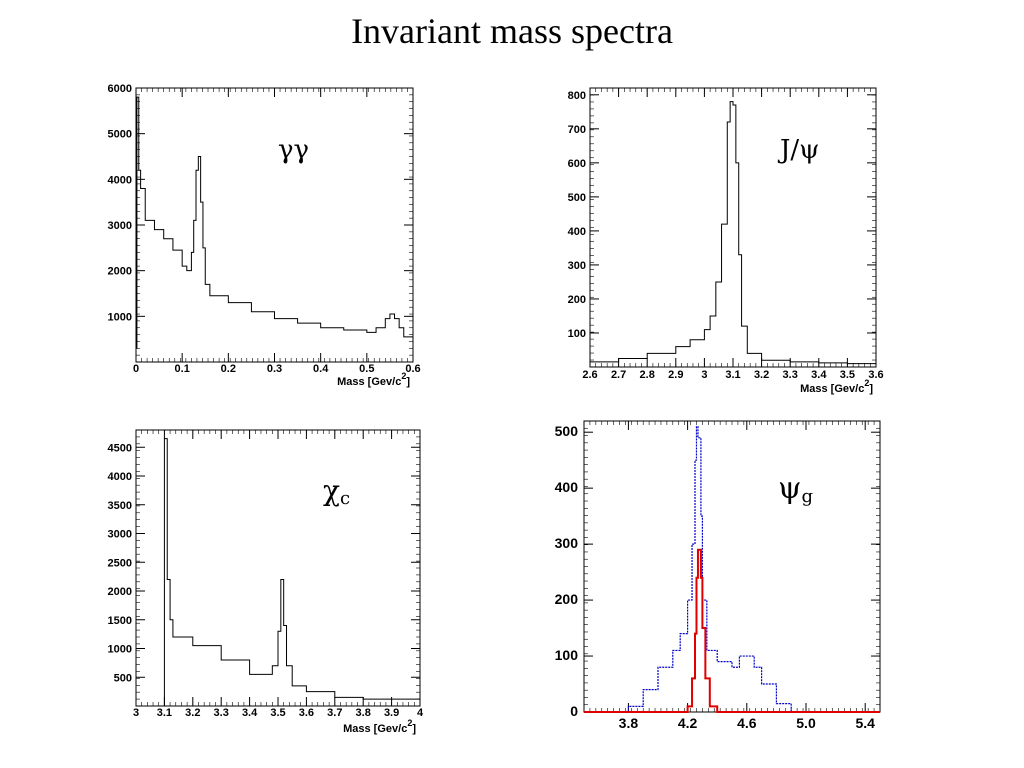  I want to click on particle-label-main: ψ, so click(790, 488).